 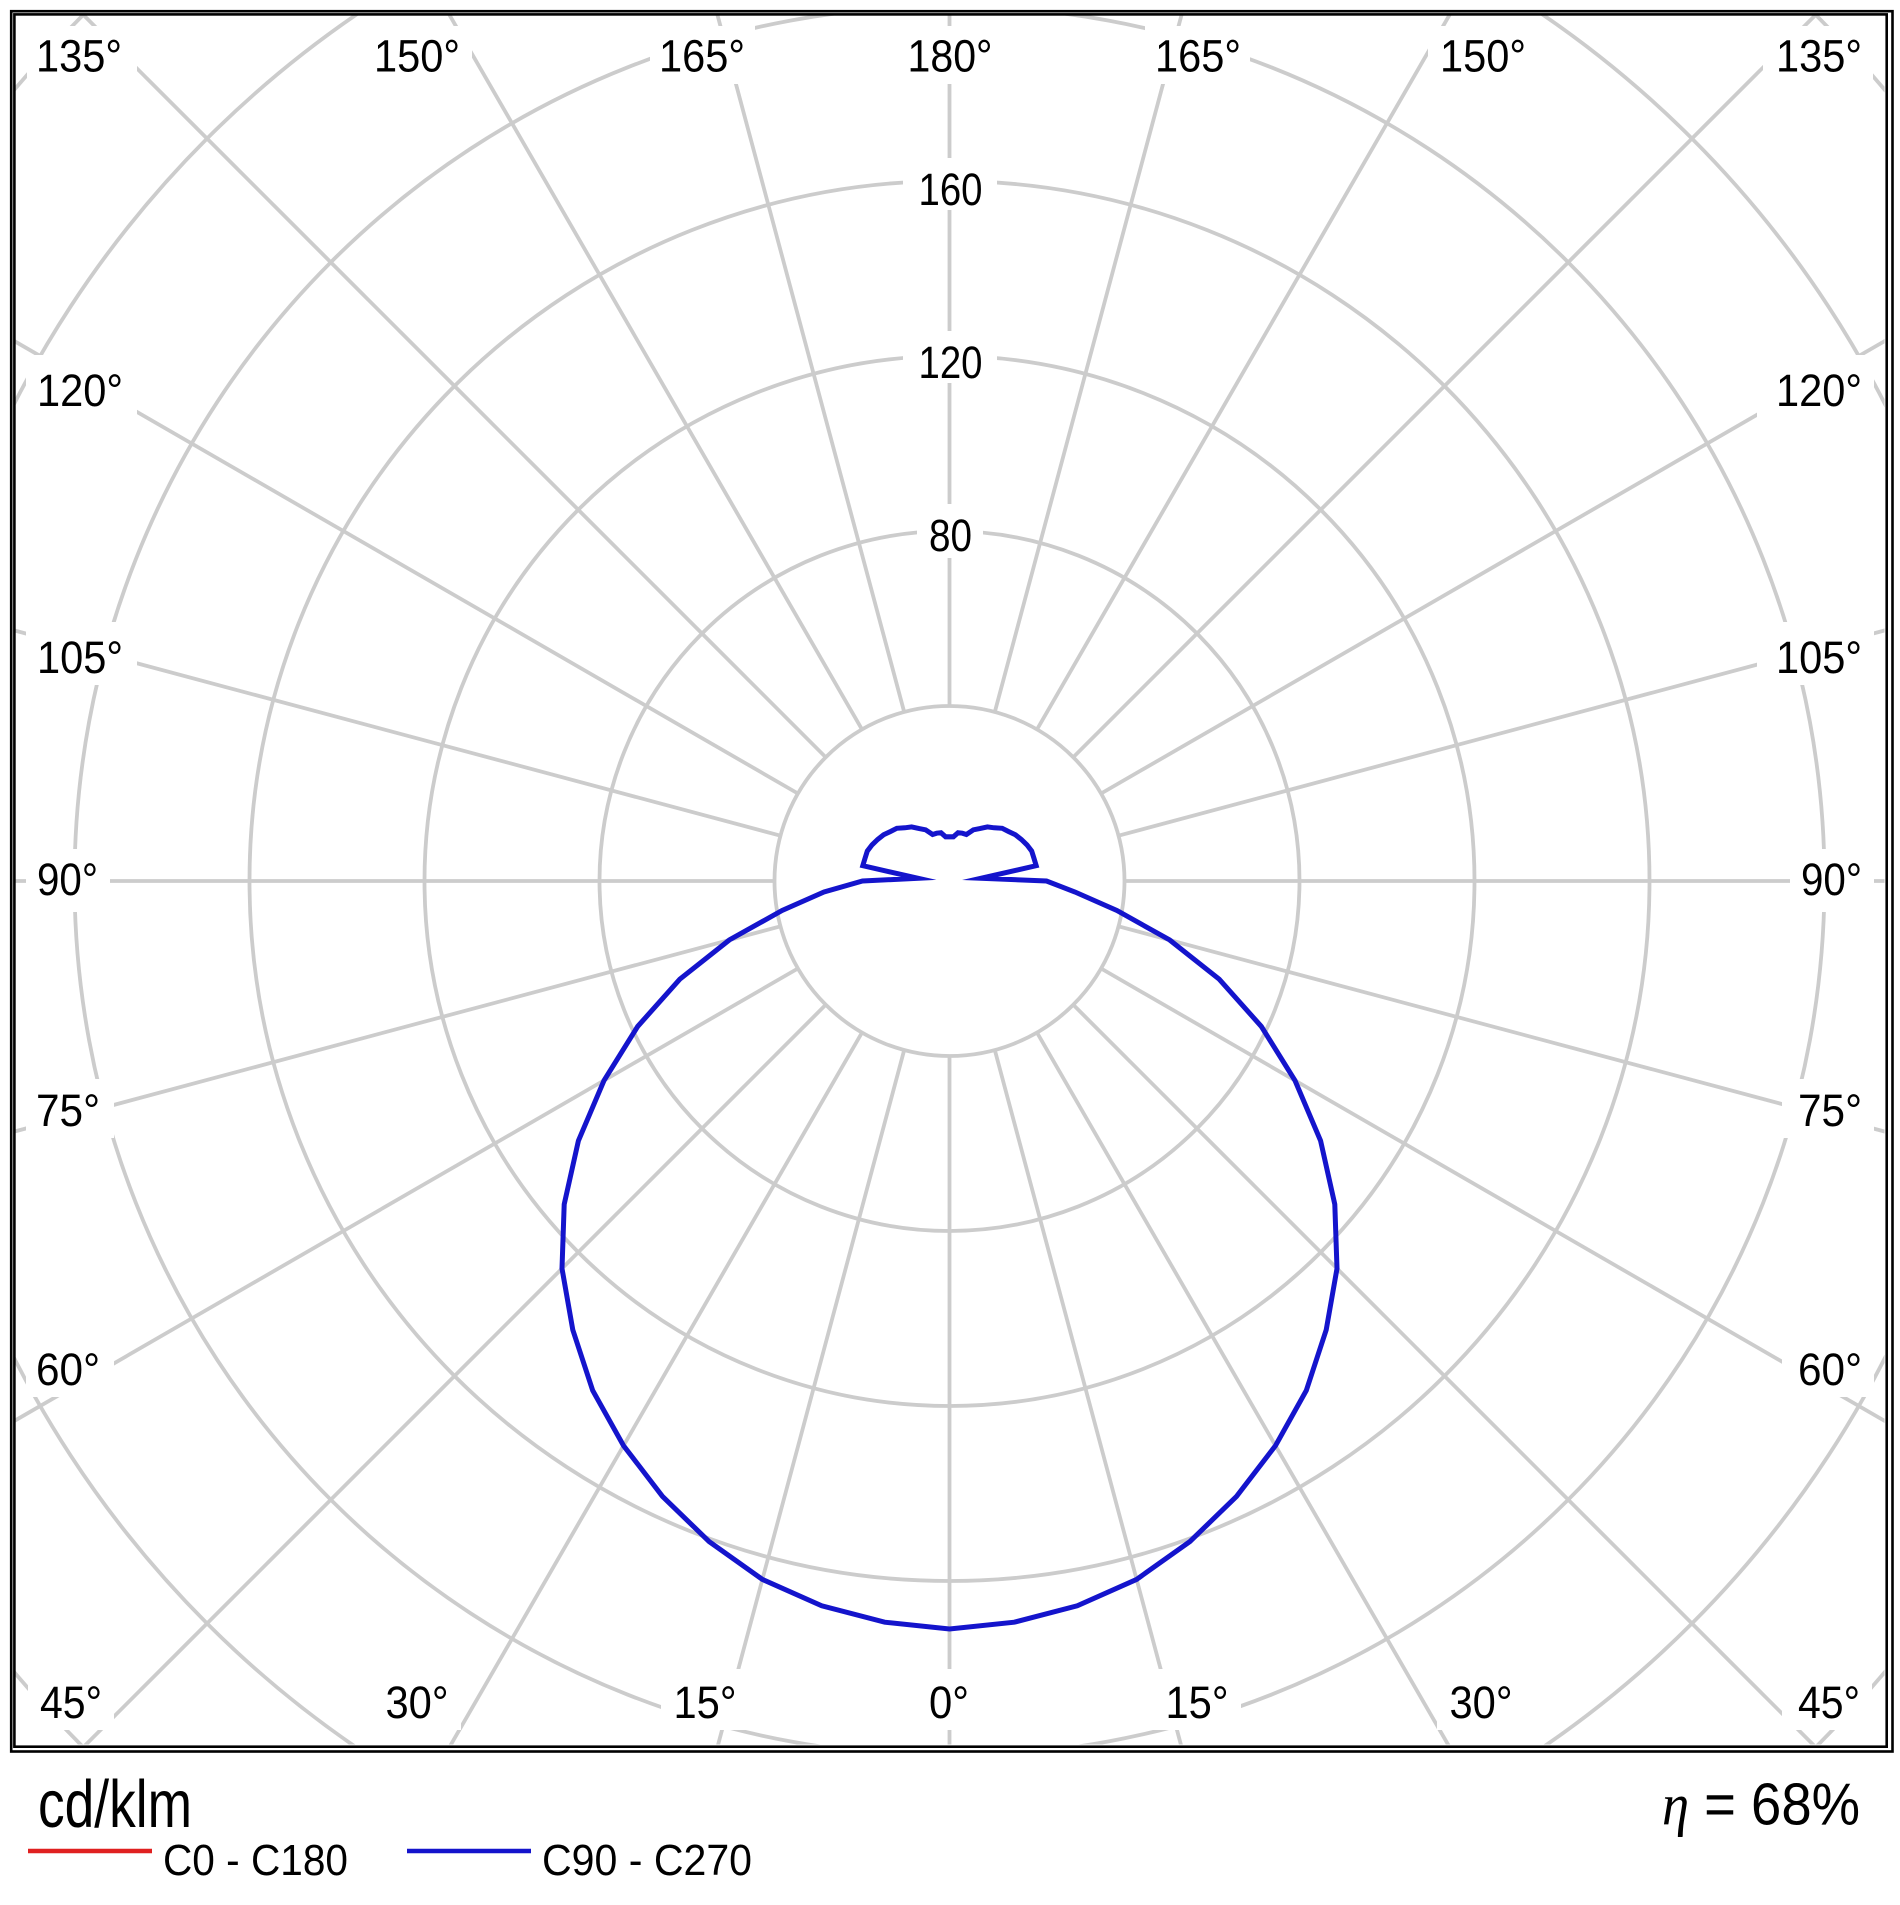 What do you see at coordinates (1761, 1804) in the screenshot?
I see `svg-text: η = 68%` at bounding box center [1761, 1804].